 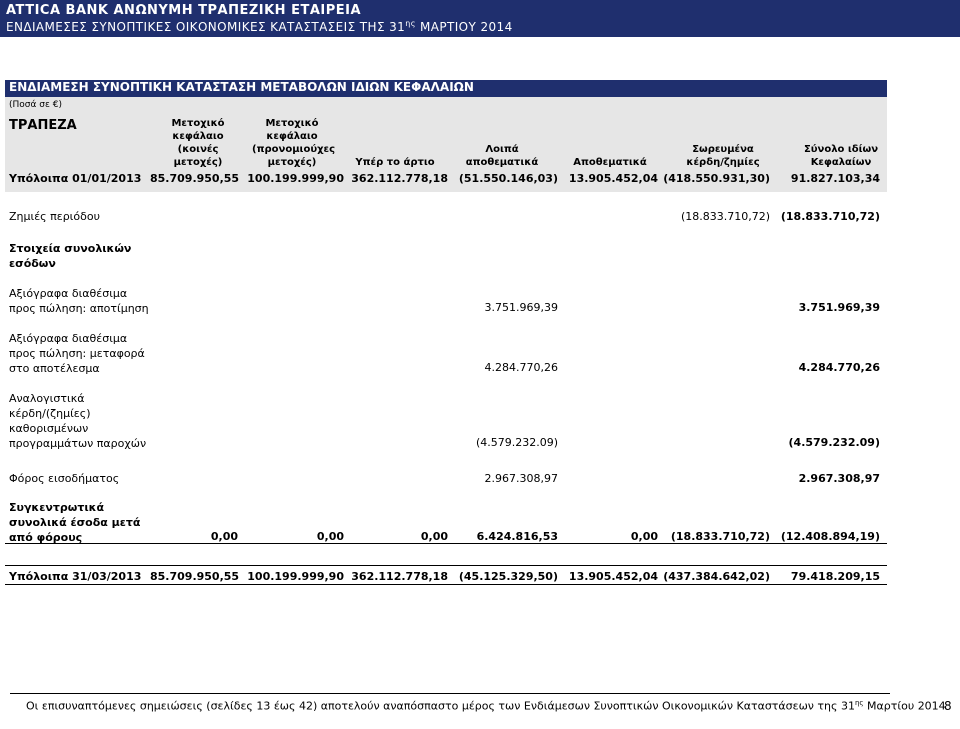 I want to click on label-line: στο αποτέλεσμα, so click(x=54, y=368).